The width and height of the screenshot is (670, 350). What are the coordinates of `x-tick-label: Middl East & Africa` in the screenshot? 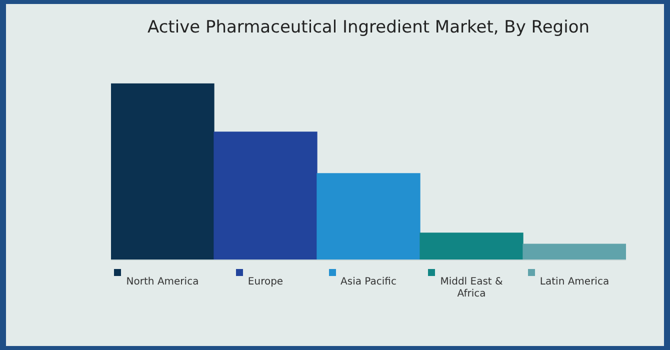 It's located at (471, 288).